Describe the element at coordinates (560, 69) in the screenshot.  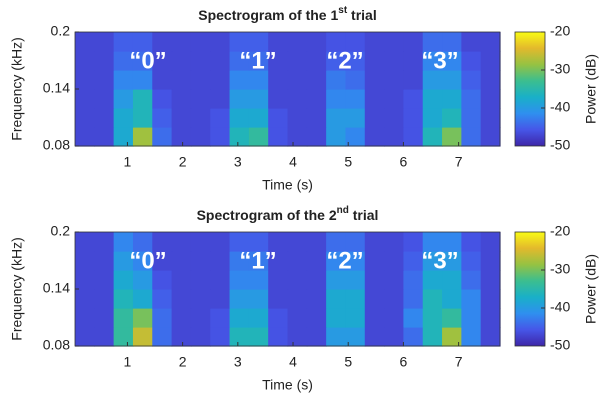
I see `colorbar-tick-label: -30` at that location.